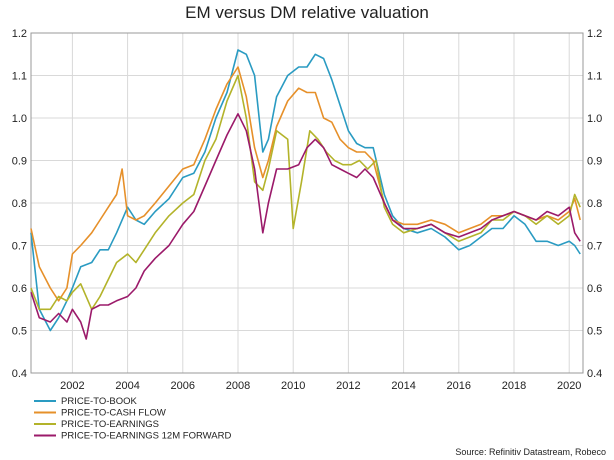  Describe the element at coordinates (293, 386) in the screenshot. I see `x-tick-label: 2010` at that location.